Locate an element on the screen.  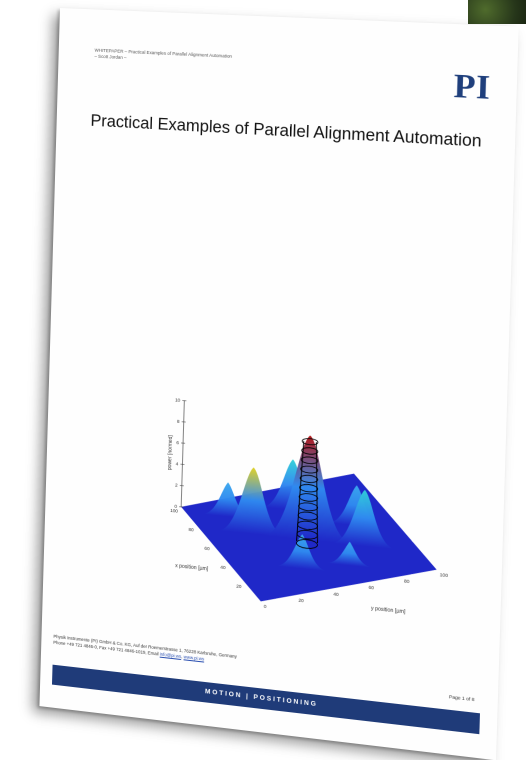
footer-web-link: www.pi.ws is located at coordinates (194, 658).